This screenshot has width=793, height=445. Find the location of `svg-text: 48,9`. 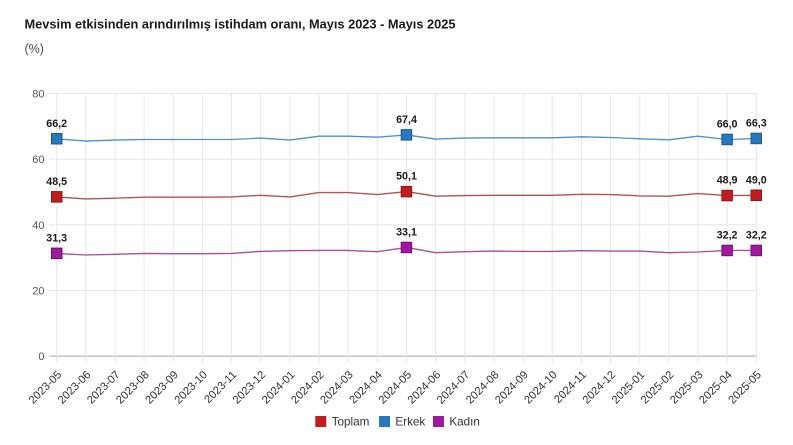

svg-text: 48,9 is located at coordinates (727, 181).